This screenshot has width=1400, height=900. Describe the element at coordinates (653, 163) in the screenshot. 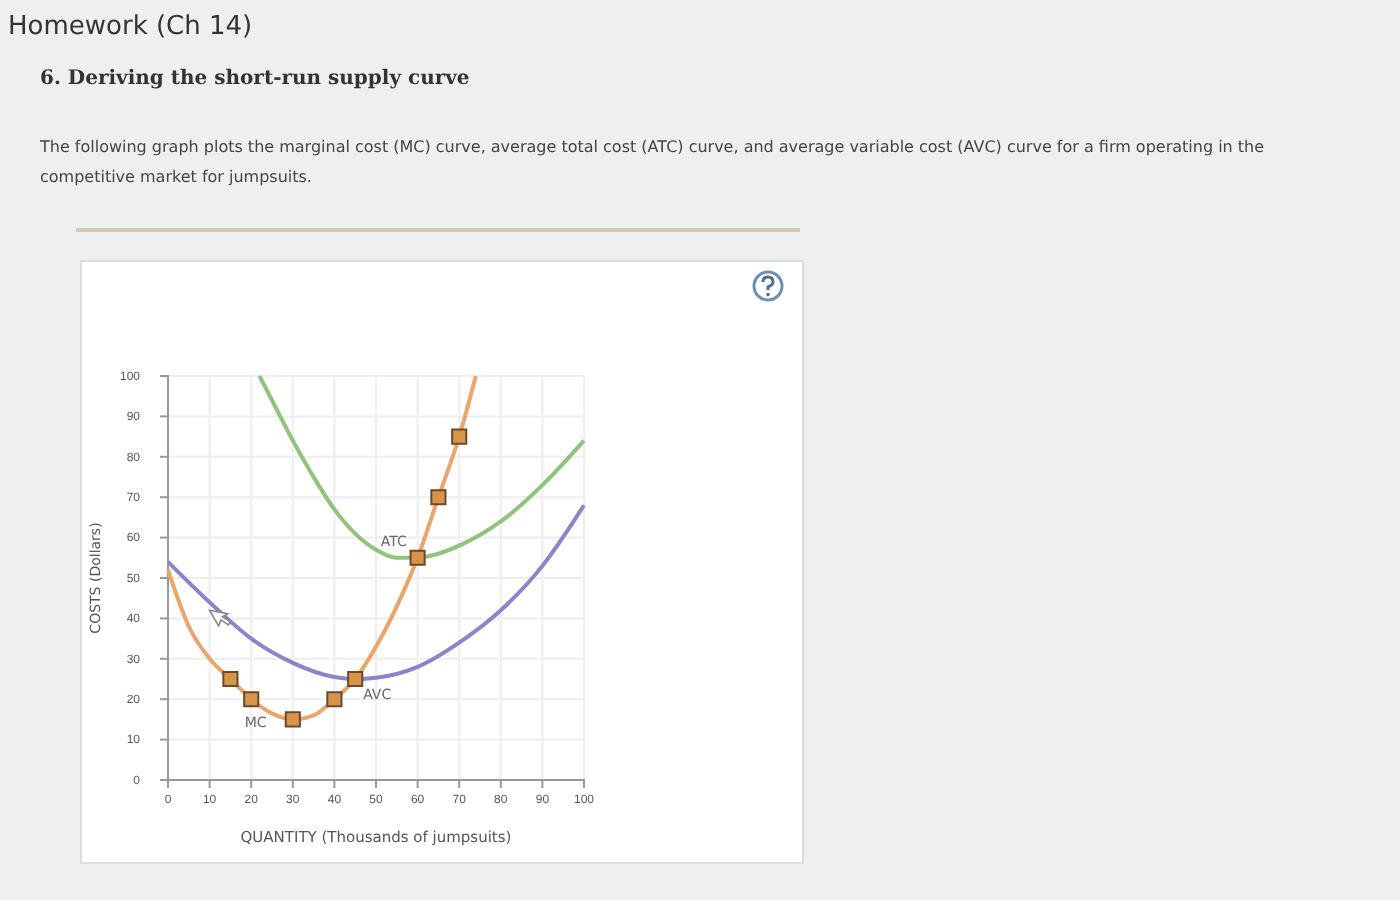

I see `text: The following graph plots the marginal cost (MC) curve, average total cost (ATC) curve, and average variable cost (AVC) curve for a firm operating in the competitive market for jumpsuits.` at that location.